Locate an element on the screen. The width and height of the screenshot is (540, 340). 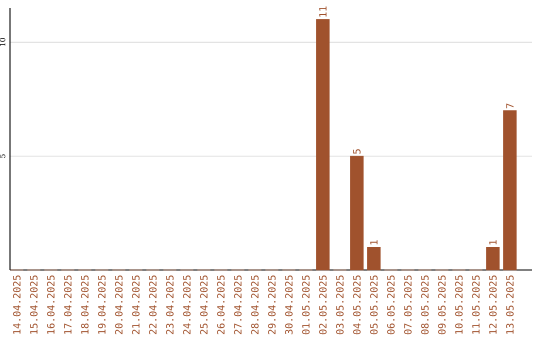
x-tick-label: 02.05.2025 is located at coordinates (323, 305).